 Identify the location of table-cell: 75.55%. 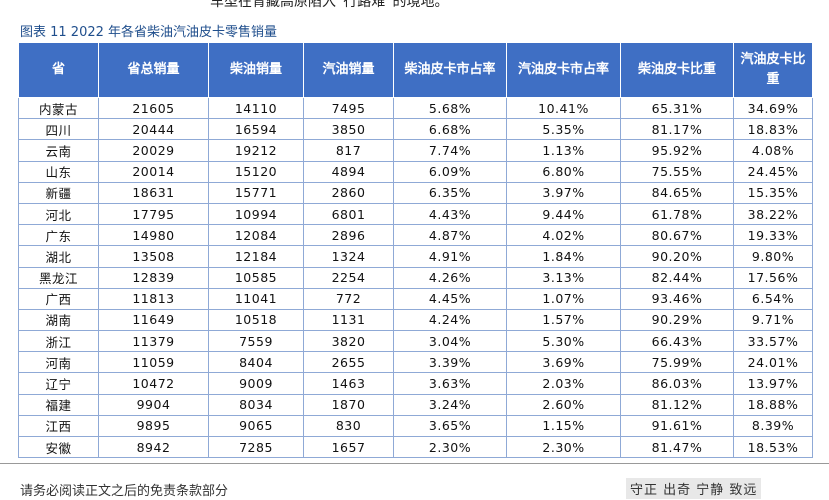
(677, 171).